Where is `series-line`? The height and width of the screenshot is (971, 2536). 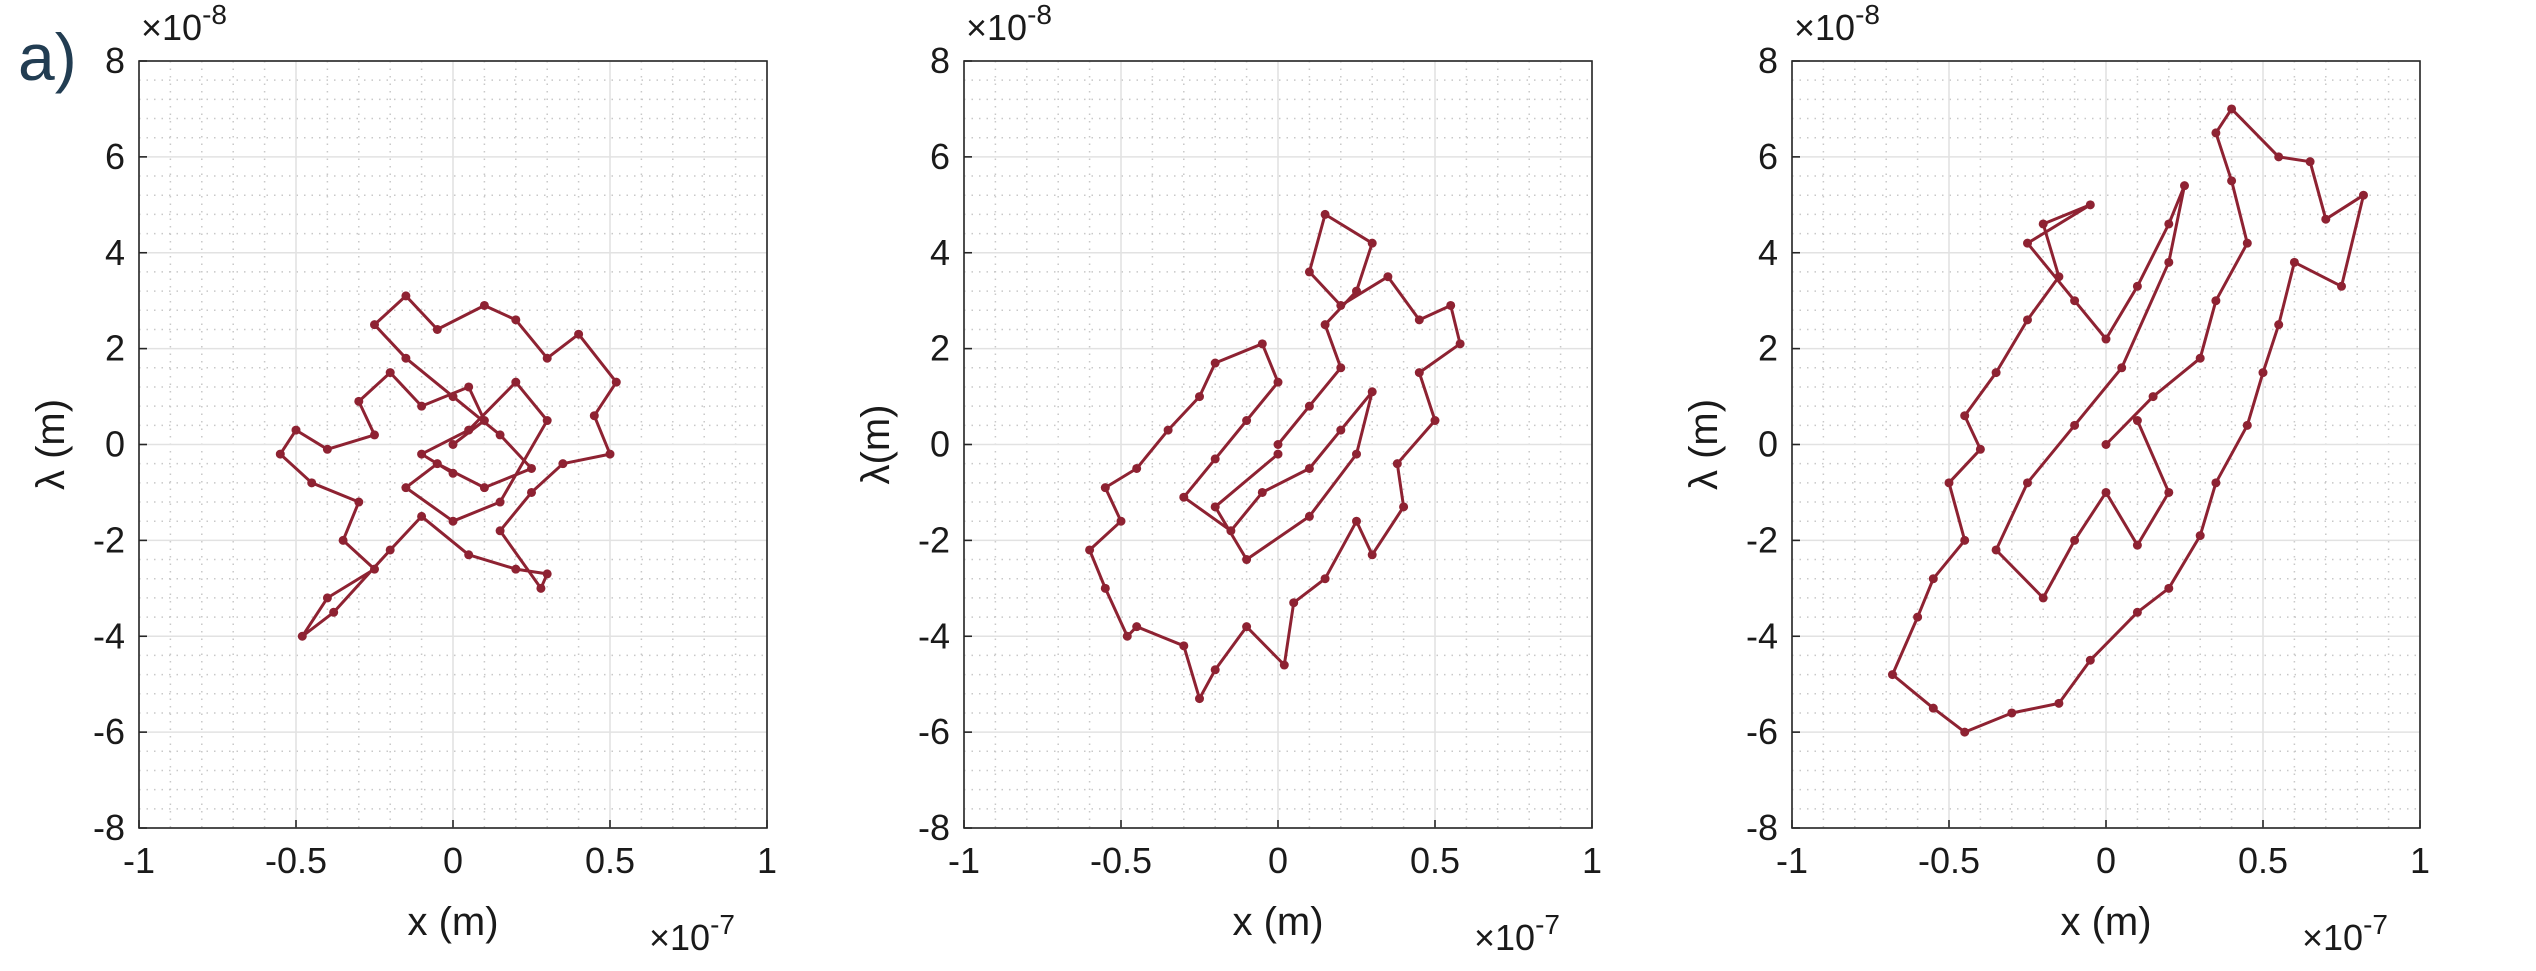
series-line is located at coordinates (448, 466).